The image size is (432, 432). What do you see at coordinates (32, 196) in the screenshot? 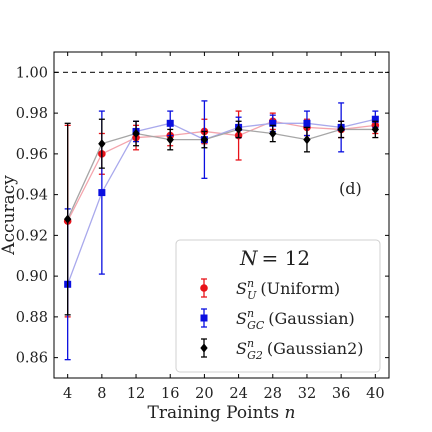
I see `y-tick-label: 0.94` at bounding box center [32, 196].